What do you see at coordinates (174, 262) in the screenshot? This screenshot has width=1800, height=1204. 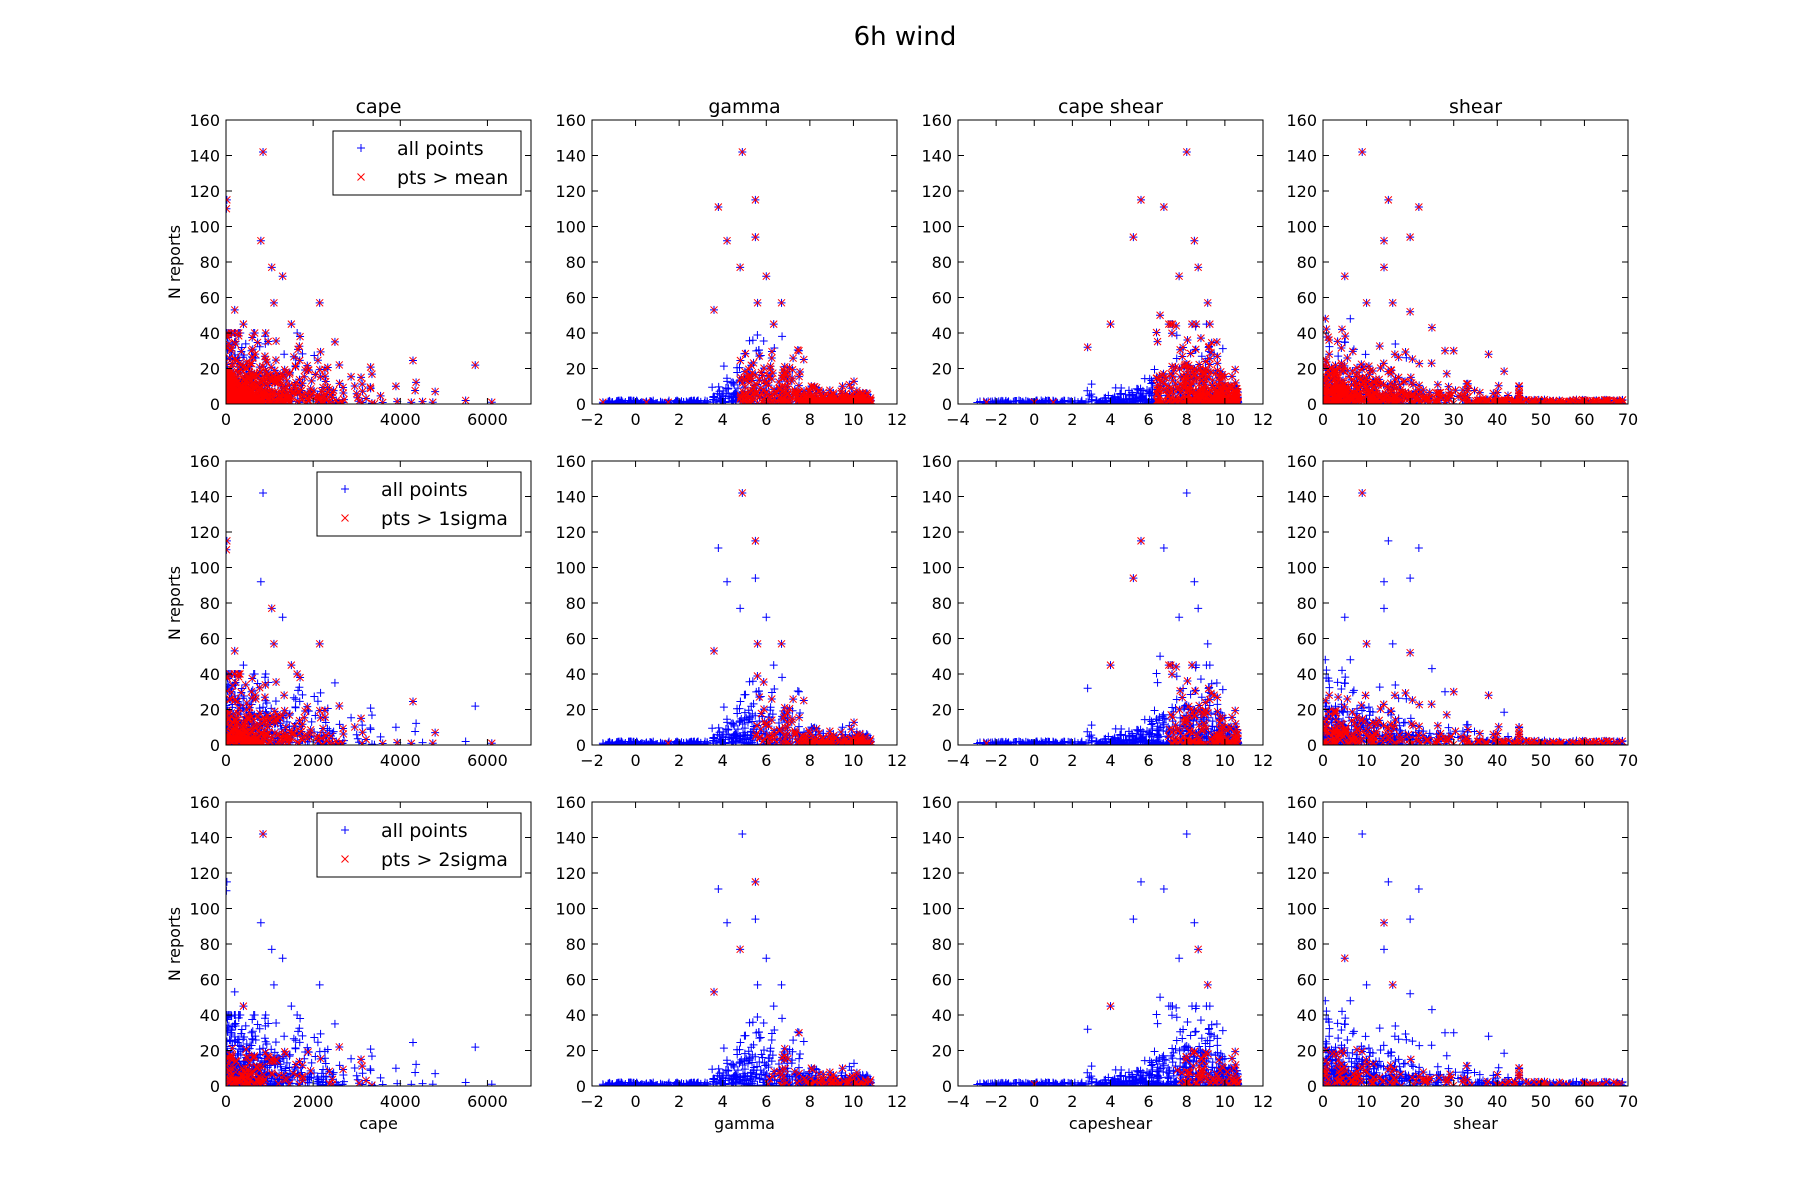 I see `y-axis-label: N reports` at bounding box center [174, 262].